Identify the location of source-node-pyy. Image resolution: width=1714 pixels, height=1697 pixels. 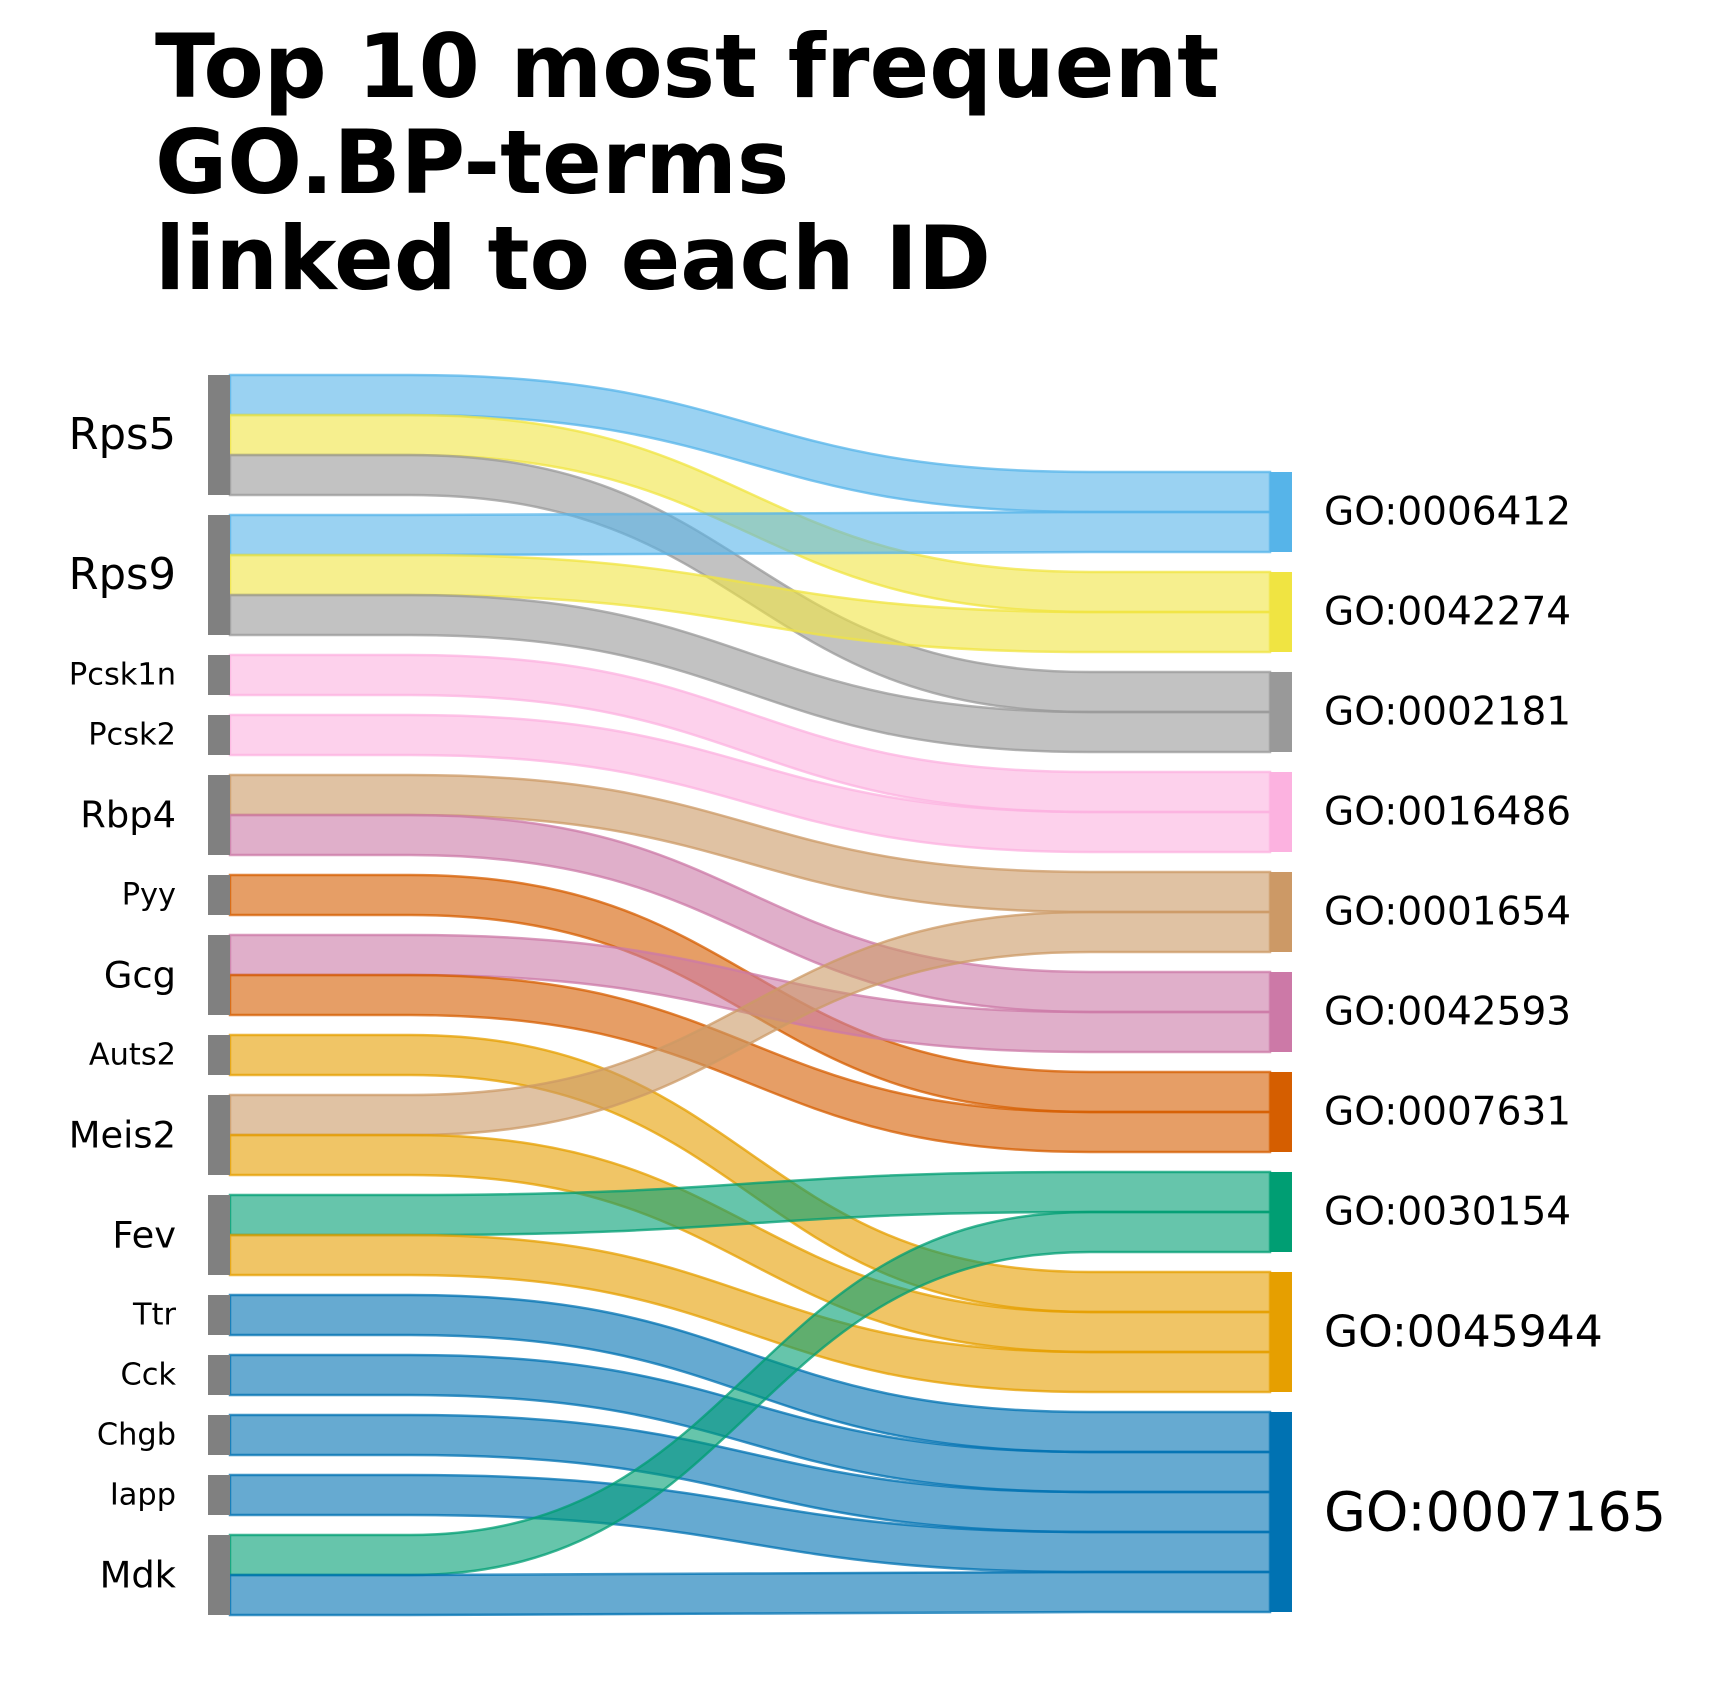
(219, 895).